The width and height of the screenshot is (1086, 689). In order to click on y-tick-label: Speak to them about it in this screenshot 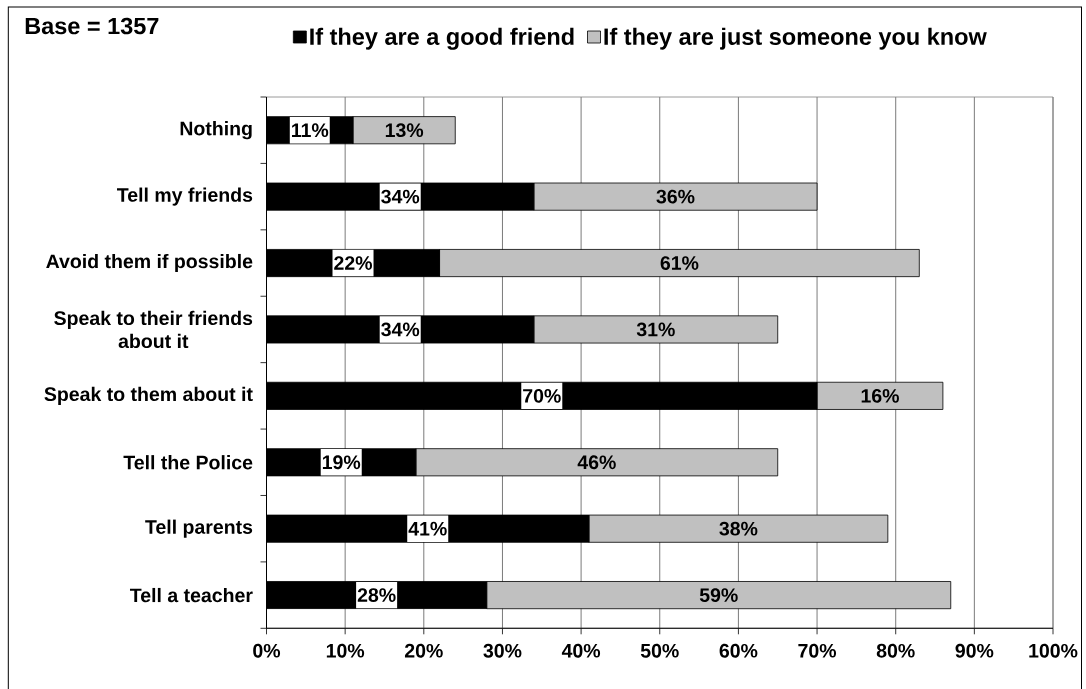, I will do `click(148, 395)`.